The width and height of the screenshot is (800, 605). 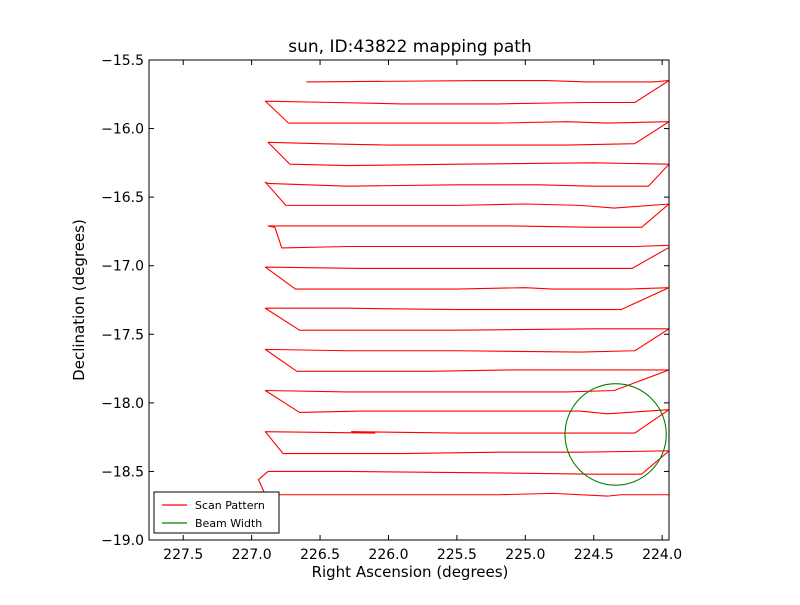 What do you see at coordinates (615, 434) in the screenshot?
I see `series-circle-beam-width` at bounding box center [615, 434].